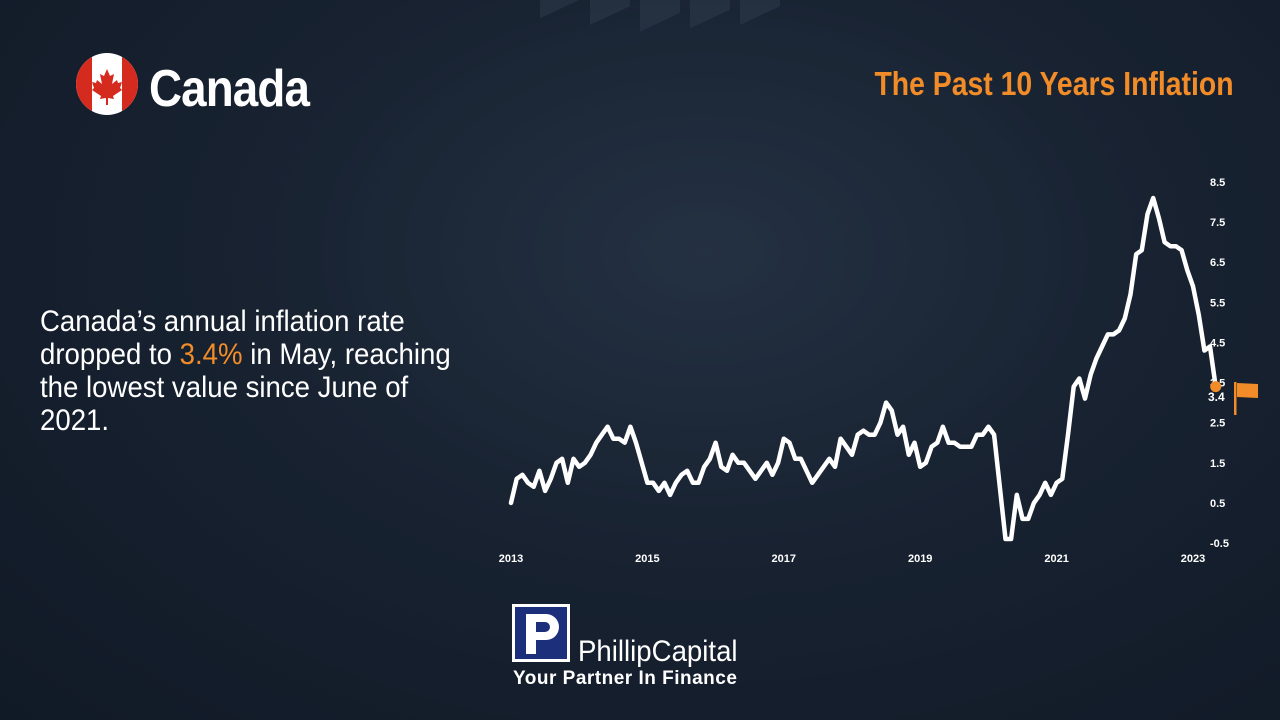  Describe the element at coordinates (1217, 424) in the screenshot. I see `y-tick-label: 2.5` at that location.